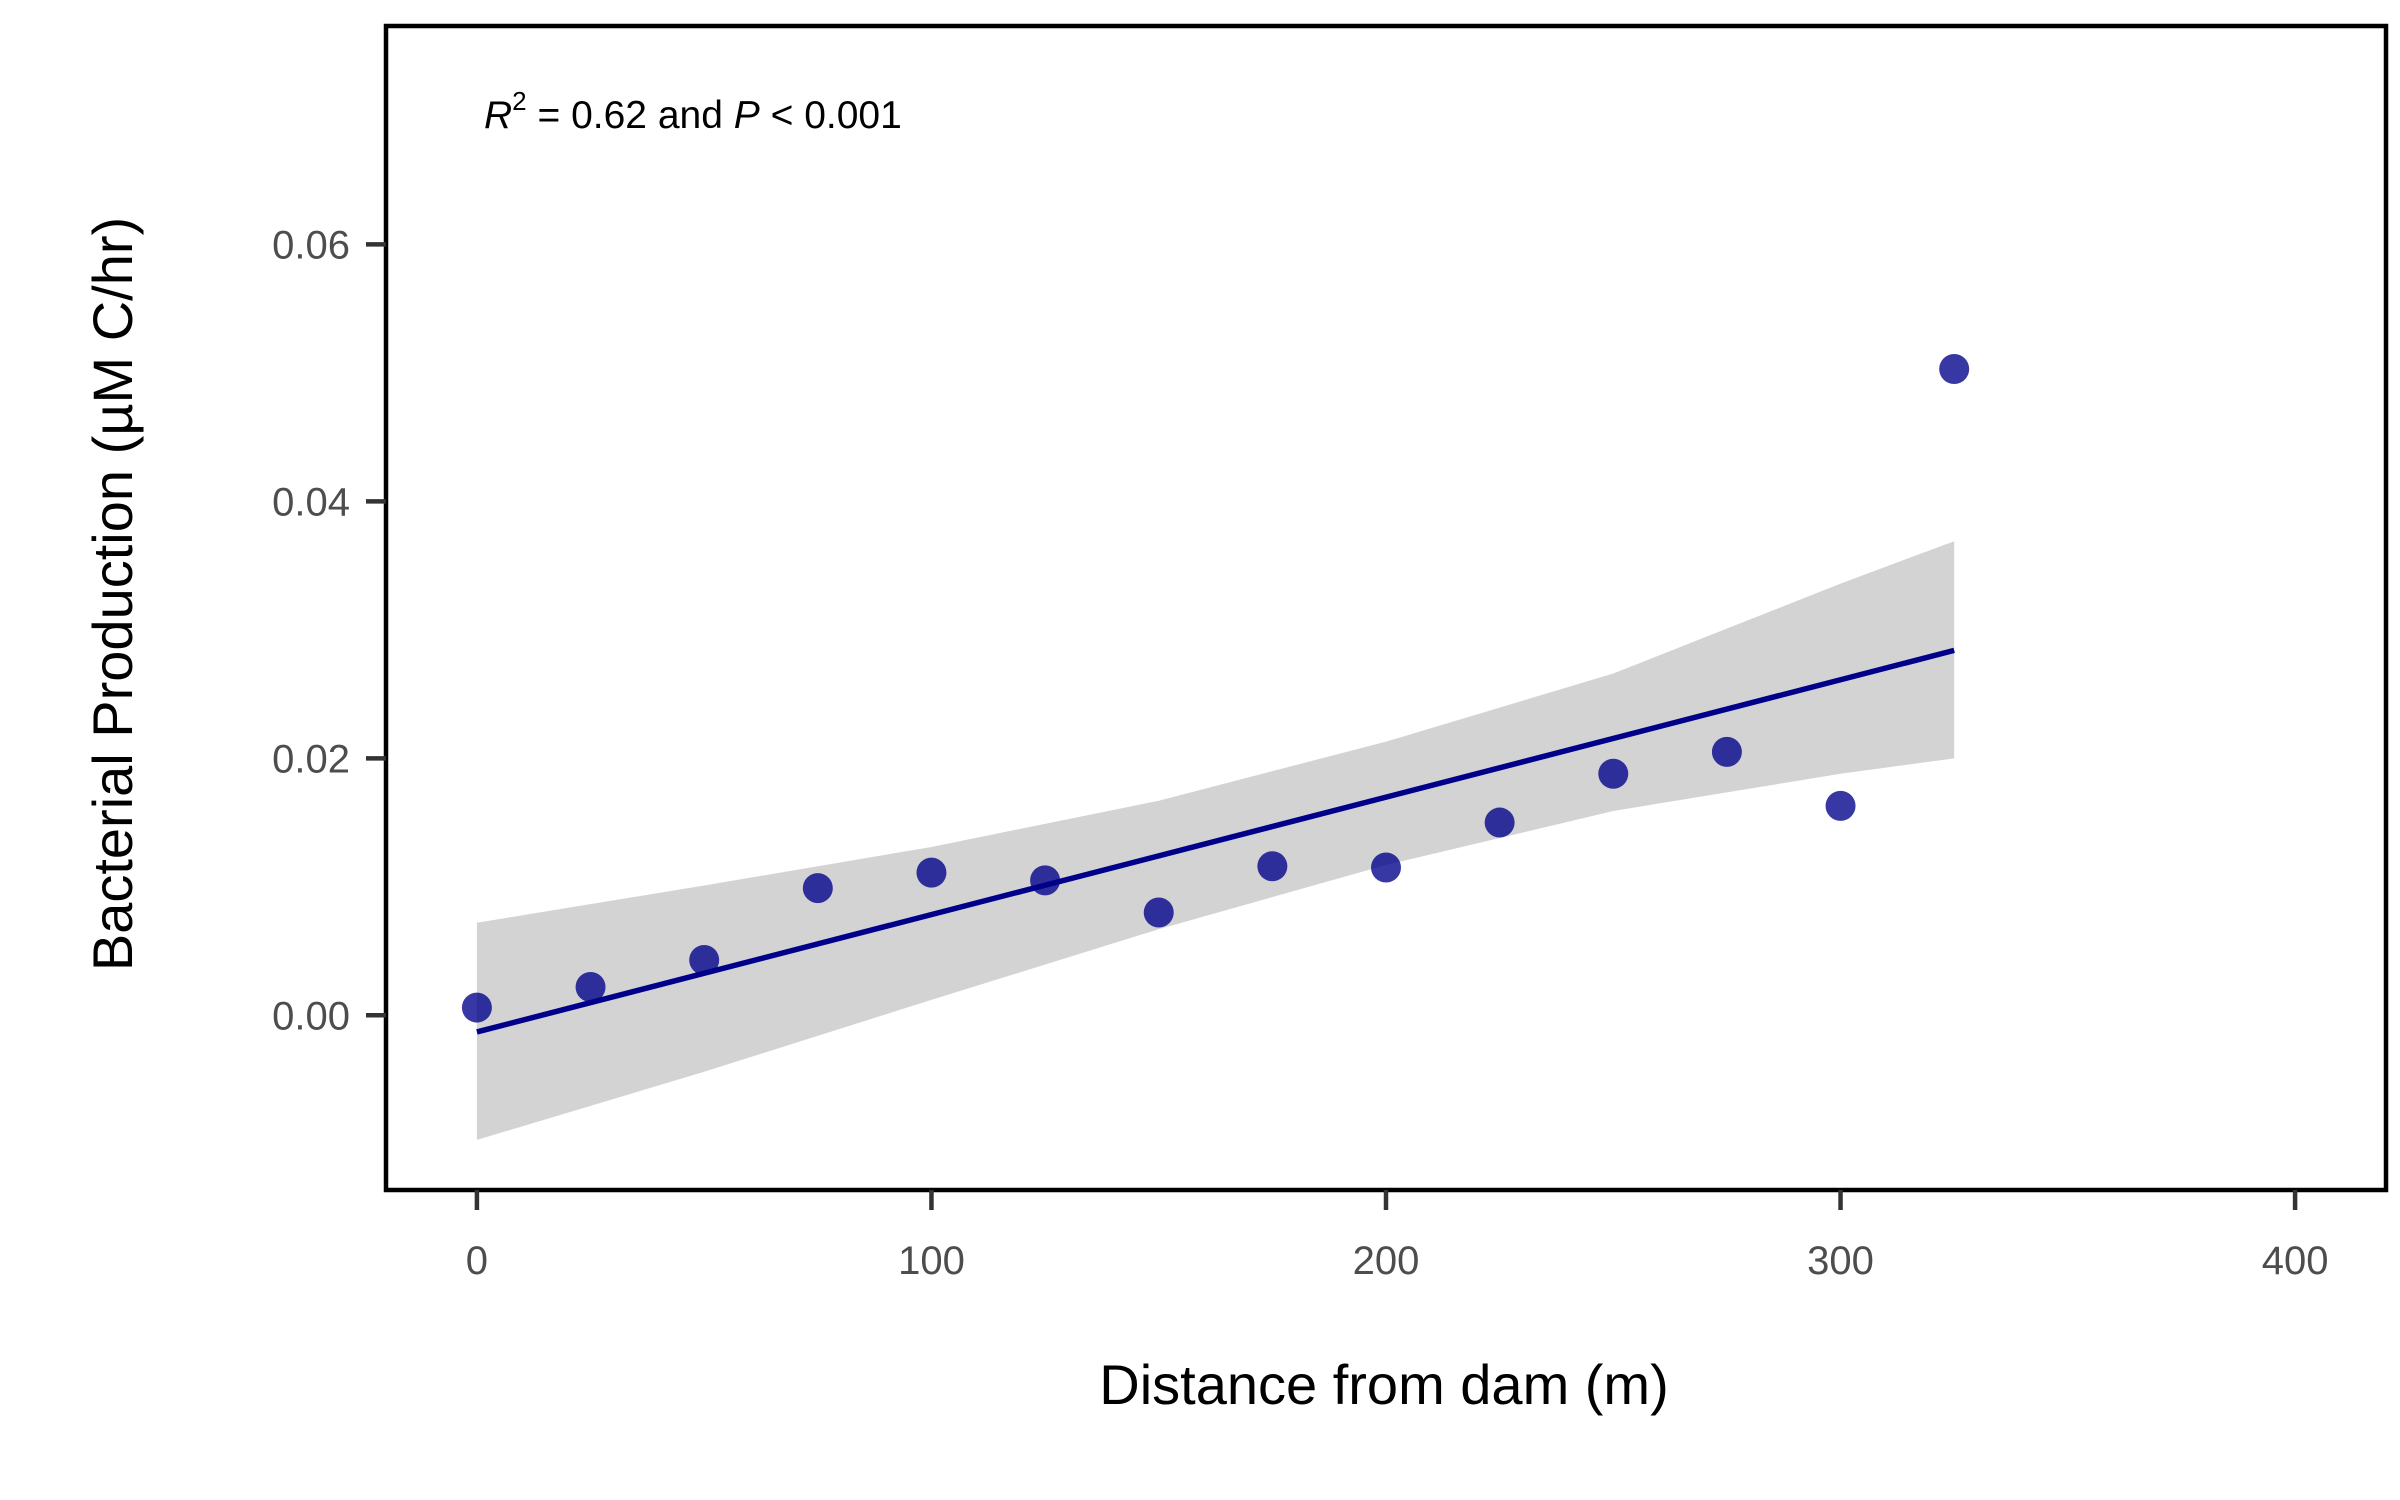 The image size is (2400, 1500). I want to click on annotation-r-symbol: R, so click(498, 115).